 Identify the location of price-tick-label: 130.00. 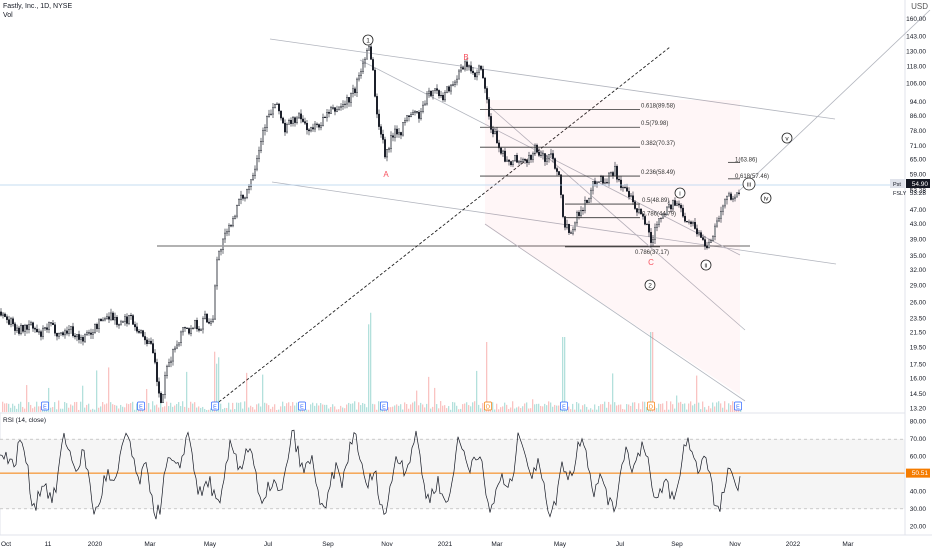
(916, 51).